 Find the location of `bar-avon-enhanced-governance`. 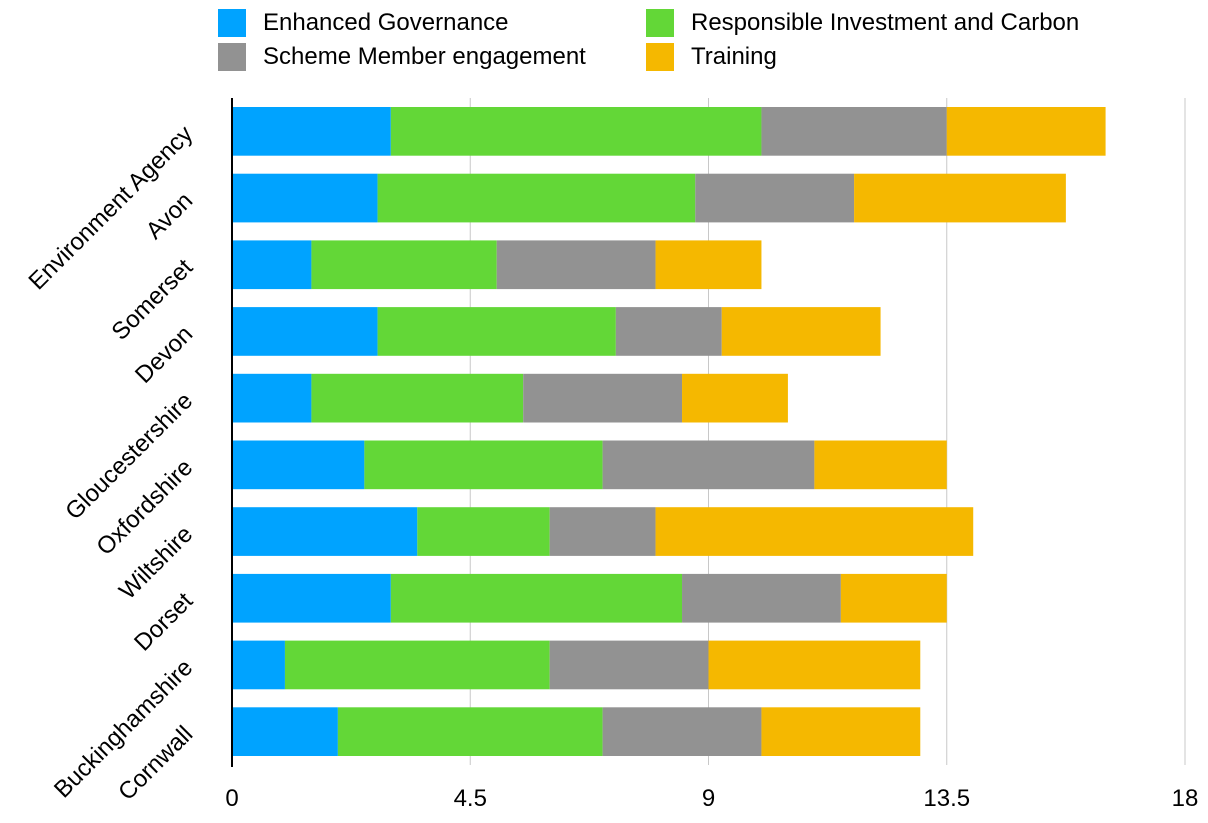

bar-avon-enhanced-governance is located at coordinates (305, 198).